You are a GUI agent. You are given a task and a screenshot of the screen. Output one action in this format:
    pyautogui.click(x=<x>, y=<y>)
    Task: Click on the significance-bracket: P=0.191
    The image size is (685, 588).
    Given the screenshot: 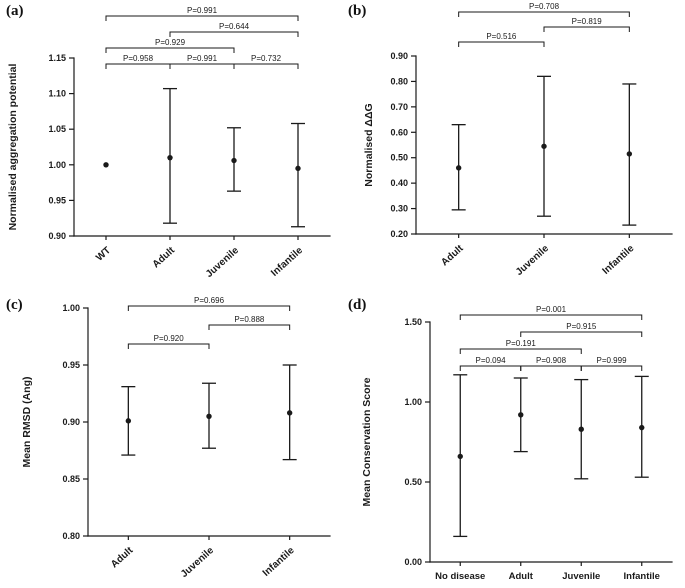 What is the action you would take?
    pyautogui.click(x=520, y=346)
    